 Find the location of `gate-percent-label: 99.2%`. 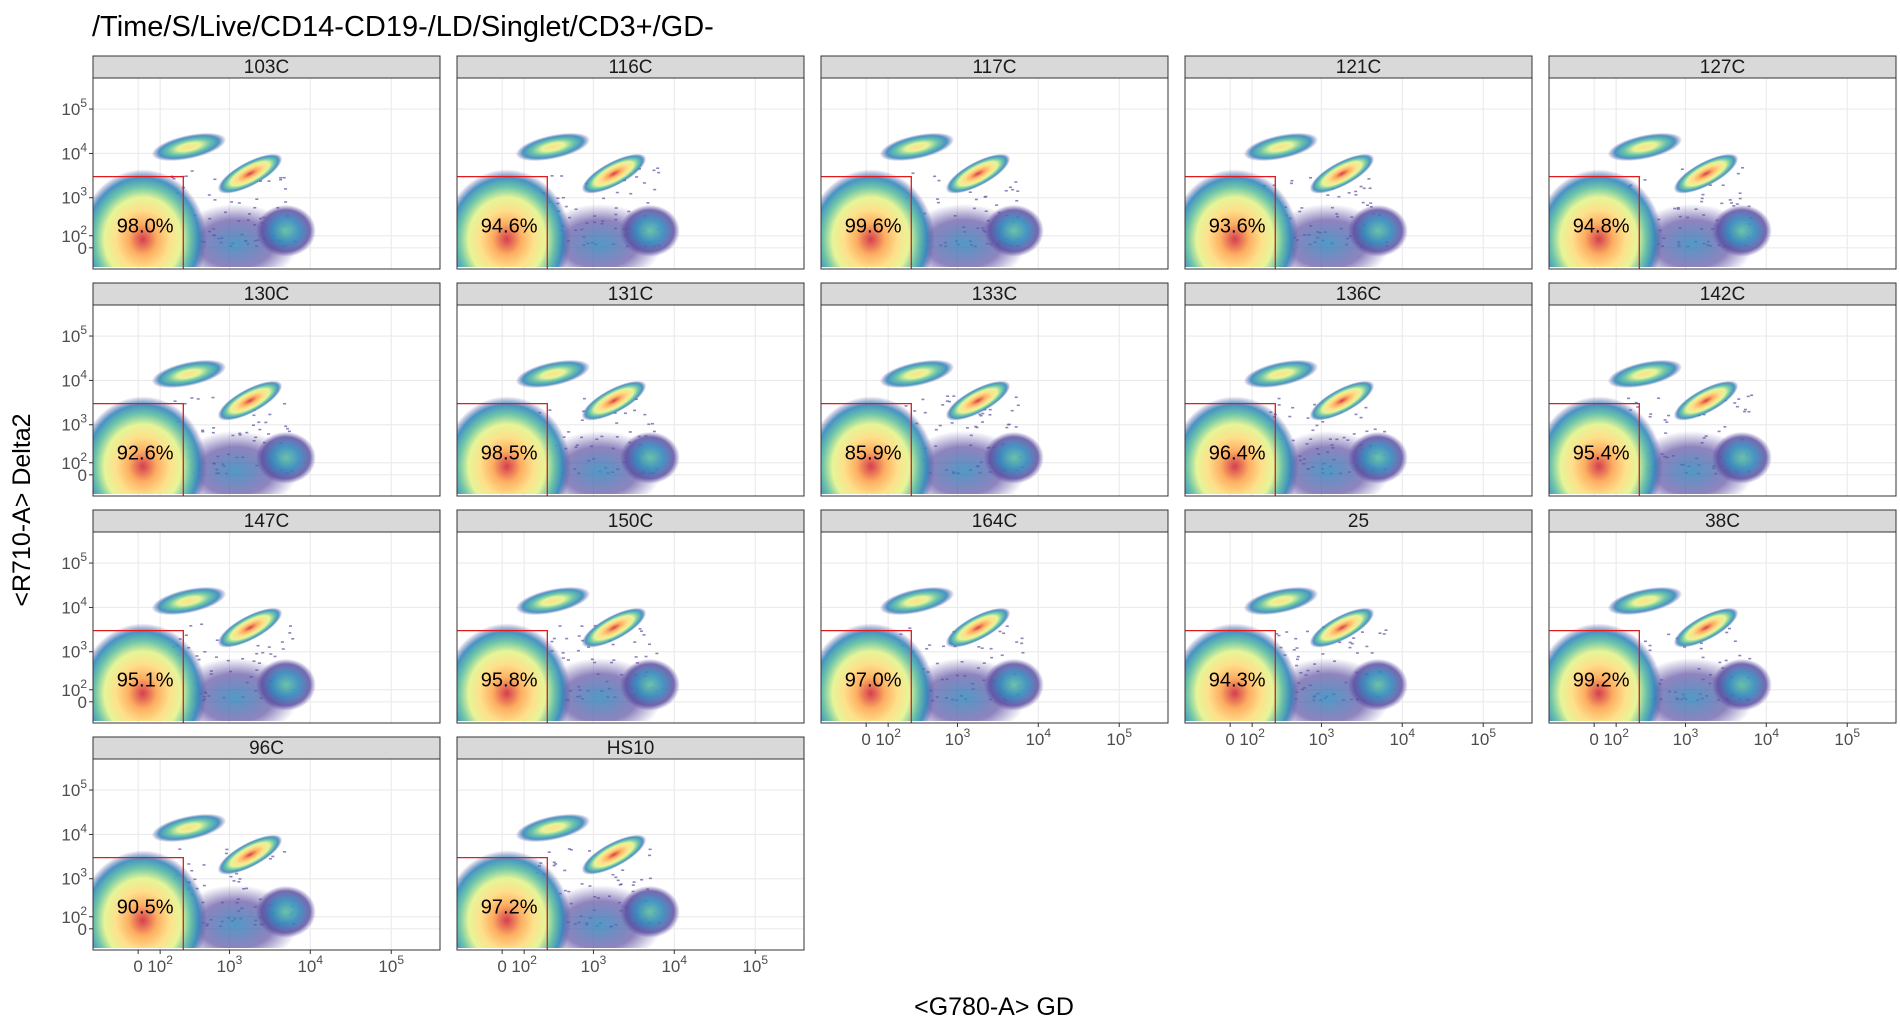

gate-percent-label: 99.2% is located at coordinates (1601, 681).